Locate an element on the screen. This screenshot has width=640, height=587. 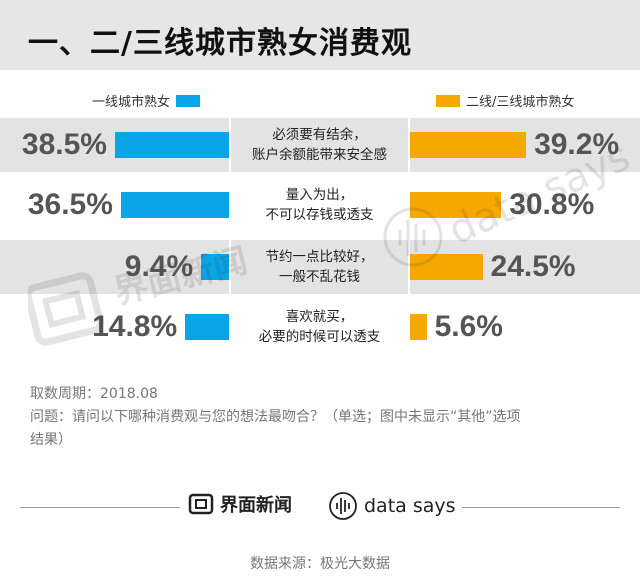
footer-data-says: data says is located at coordinates (392, 506).